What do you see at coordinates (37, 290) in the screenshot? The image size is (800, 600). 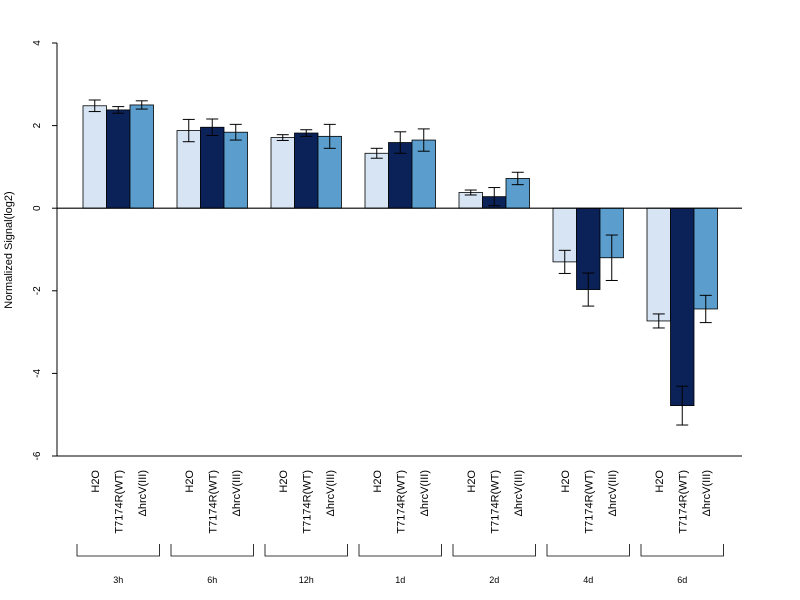 I see `y-tick-label: -2` at bounding box center [37, 290].